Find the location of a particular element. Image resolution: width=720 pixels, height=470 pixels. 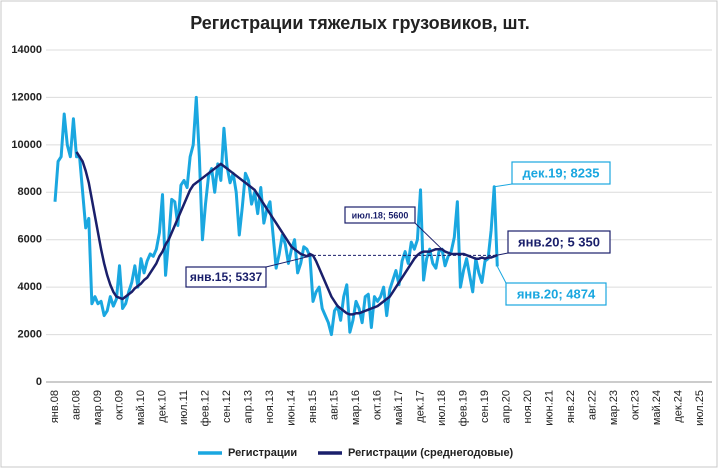

y-tick-label: 6000 is located at coordinates (30, 240).